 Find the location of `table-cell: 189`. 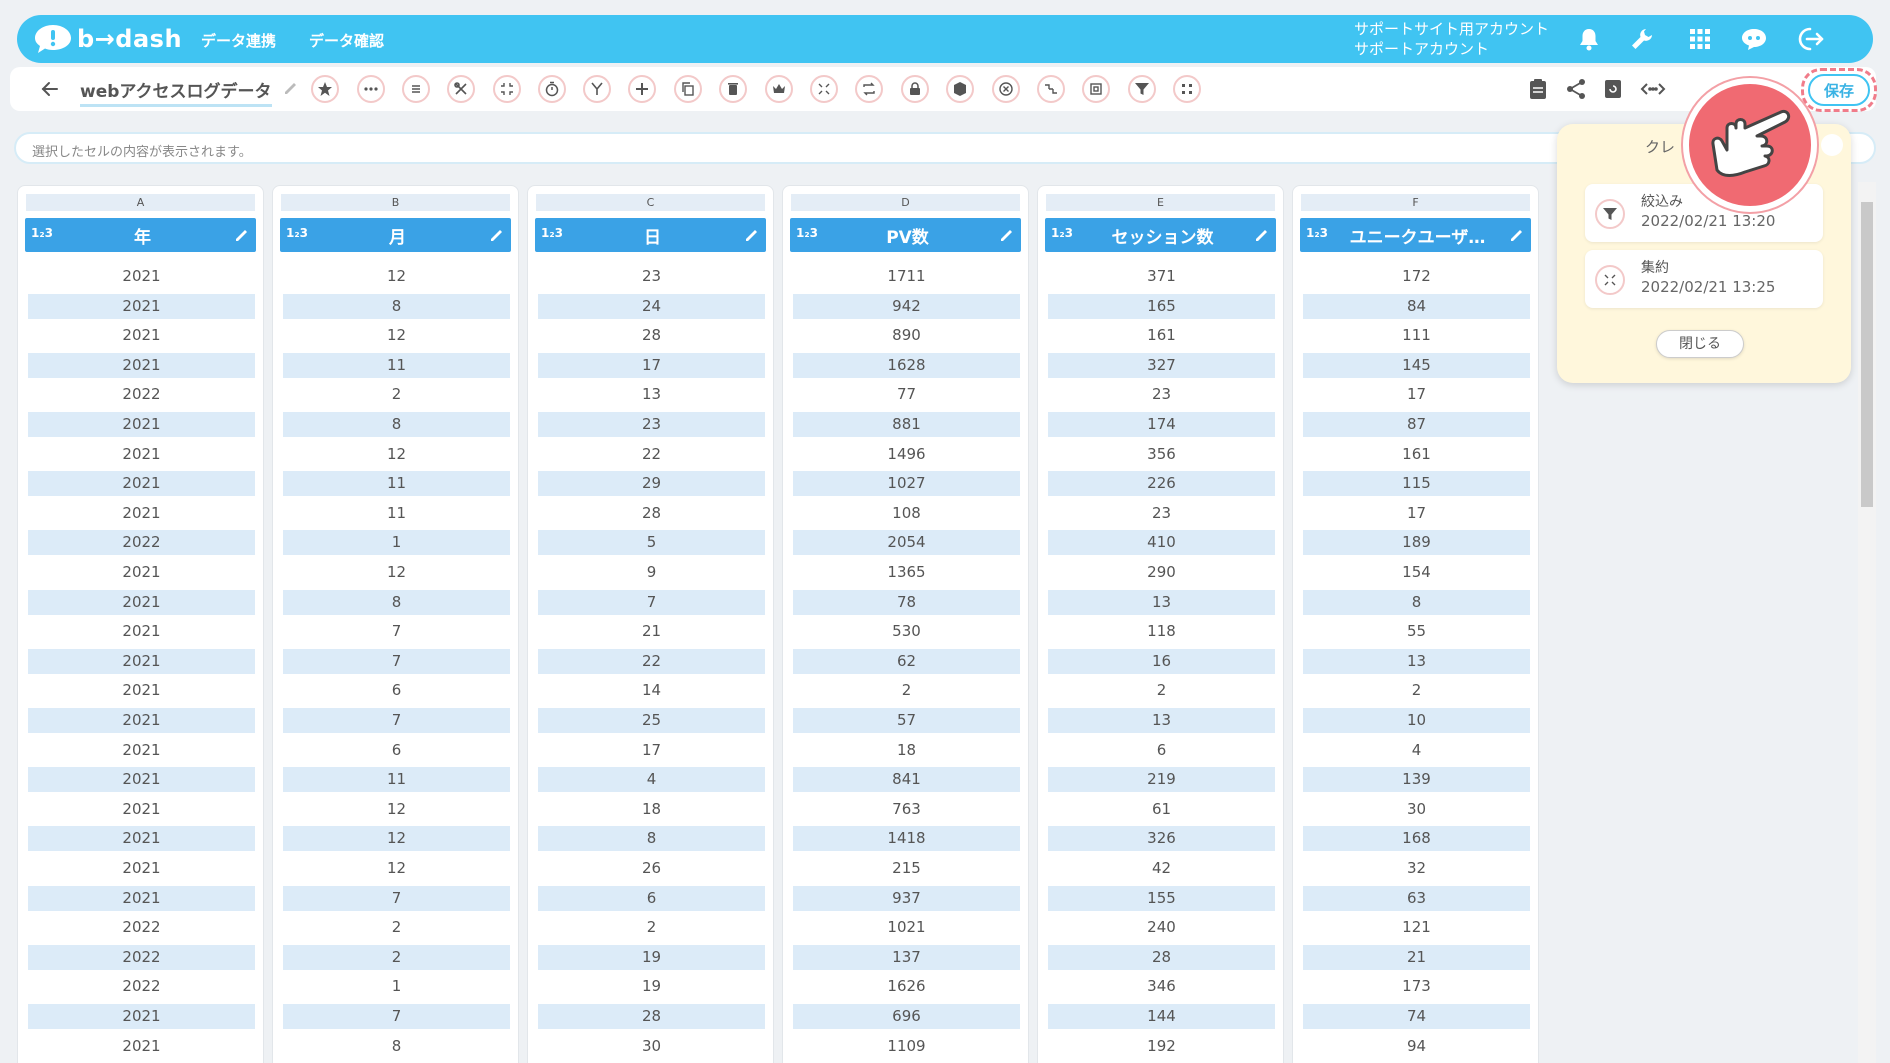

table-cell: 189 is located at coordinates (1416, 543).